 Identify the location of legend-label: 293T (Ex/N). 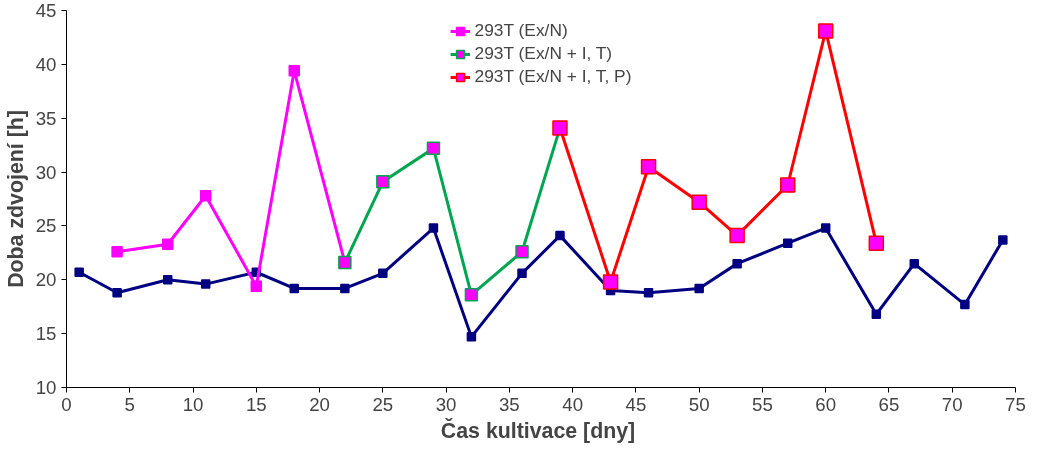
(521, 30).